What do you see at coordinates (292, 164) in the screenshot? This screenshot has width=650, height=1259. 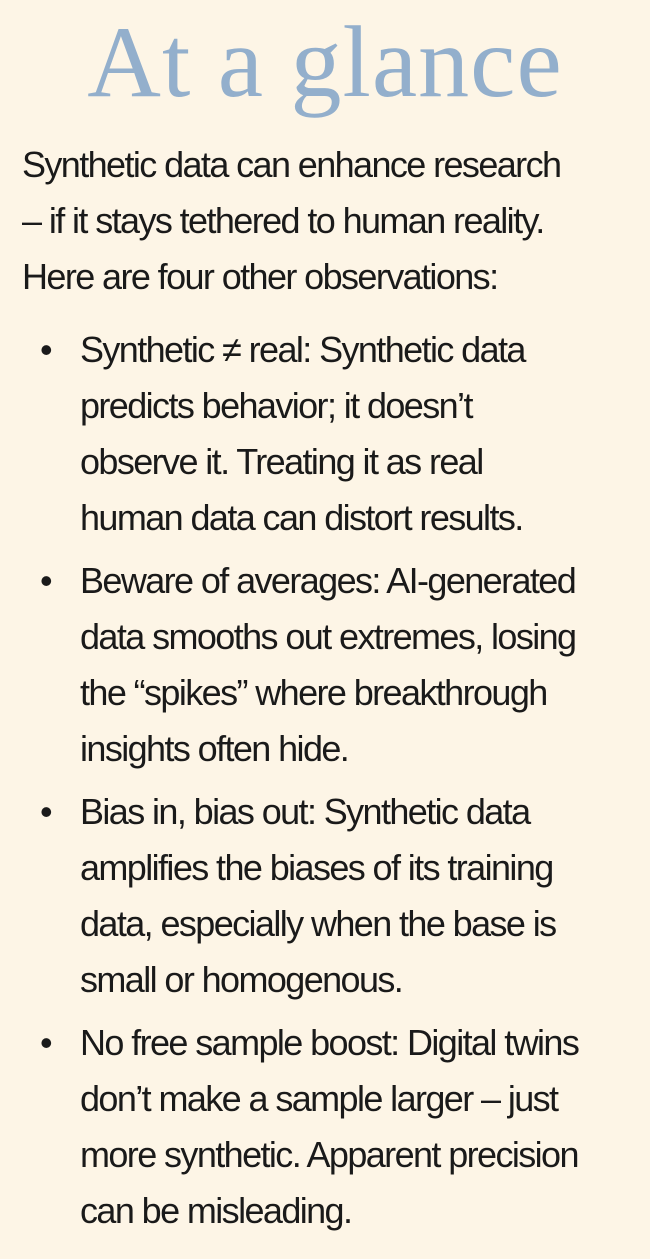 I see `intro-line: Synthetic data can enhance research` at bounding box center [292, 164].